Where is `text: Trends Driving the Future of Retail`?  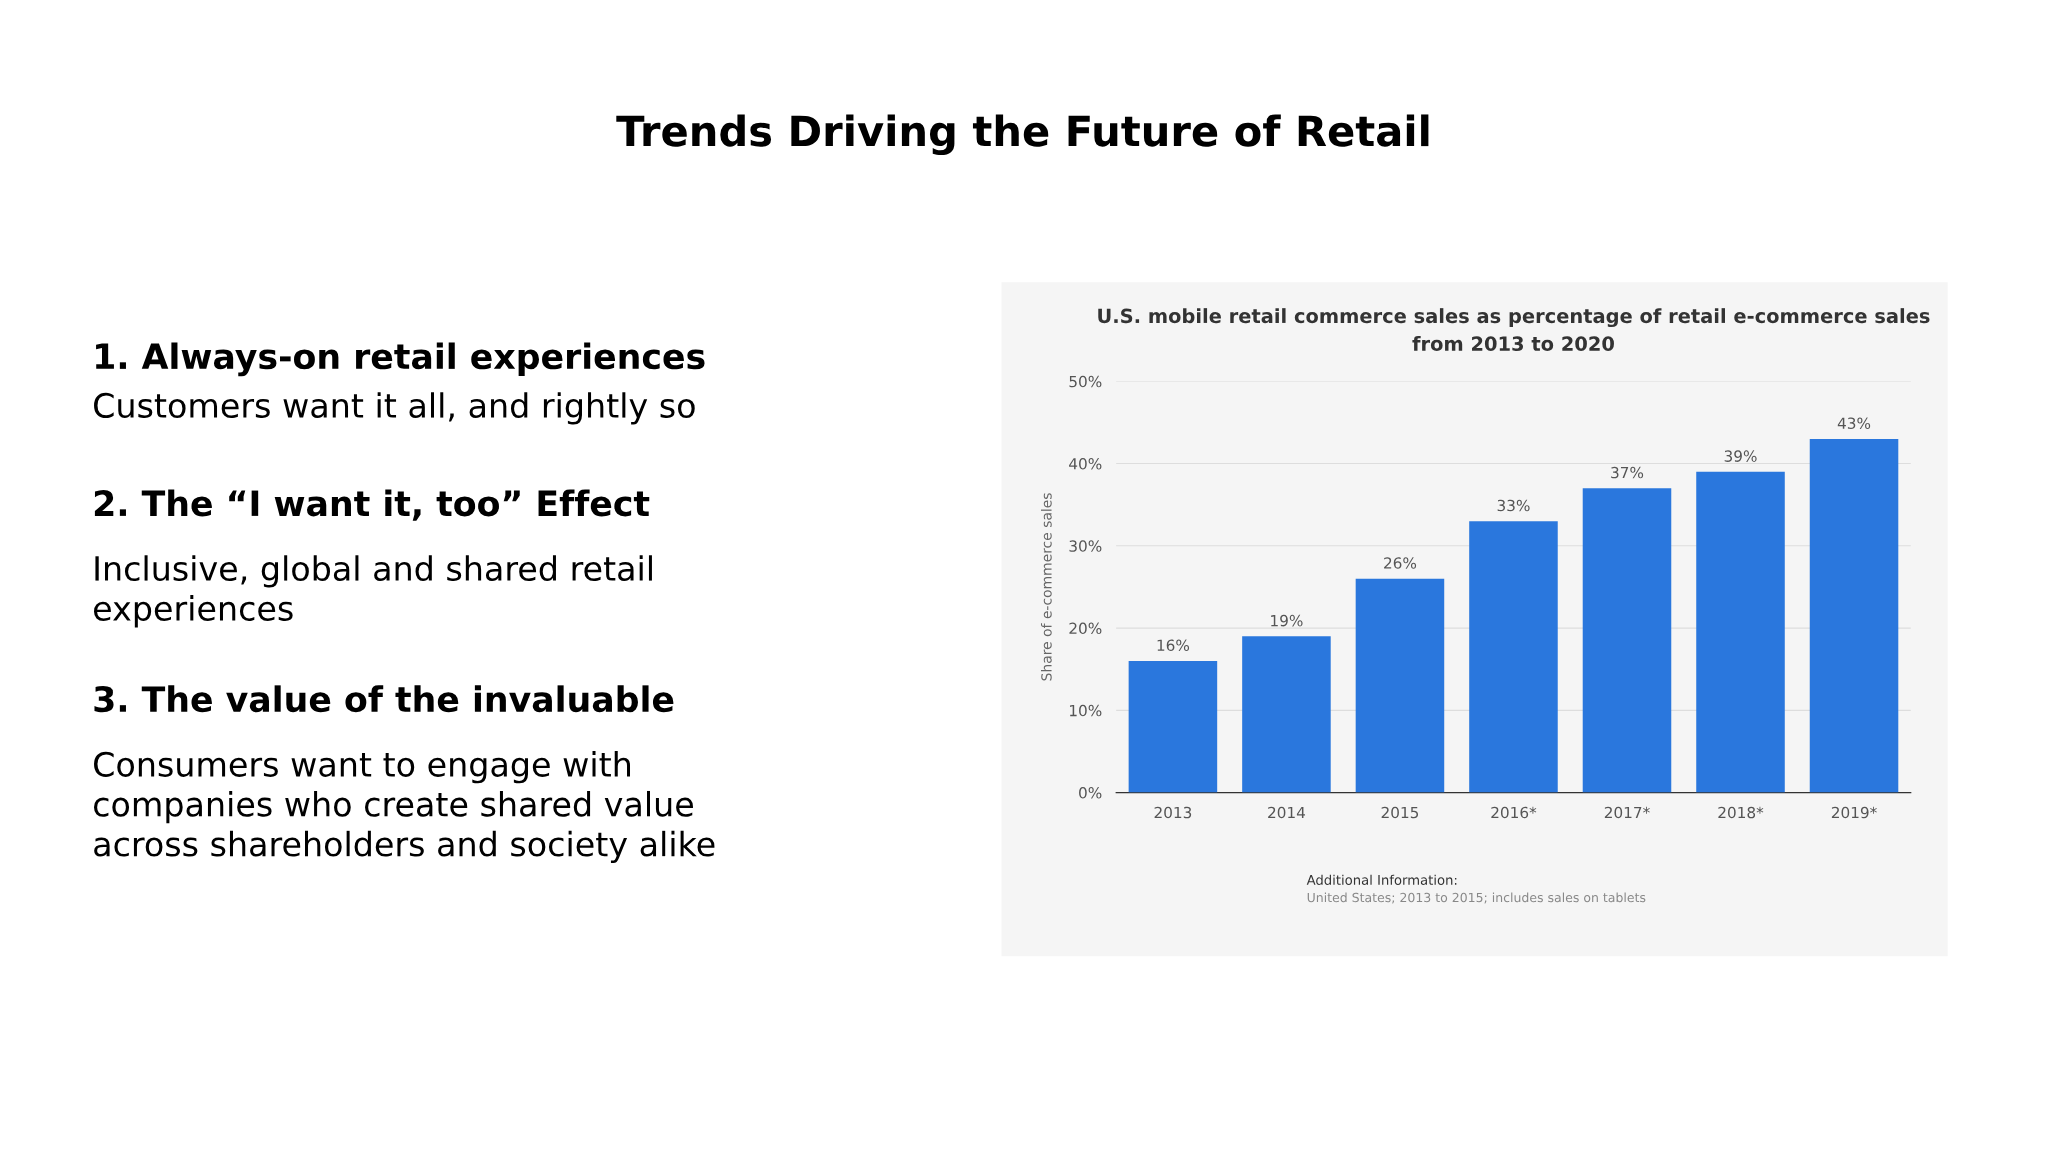 text: Trends Driving the Future of Retail is located at coordinates (1022, 135).